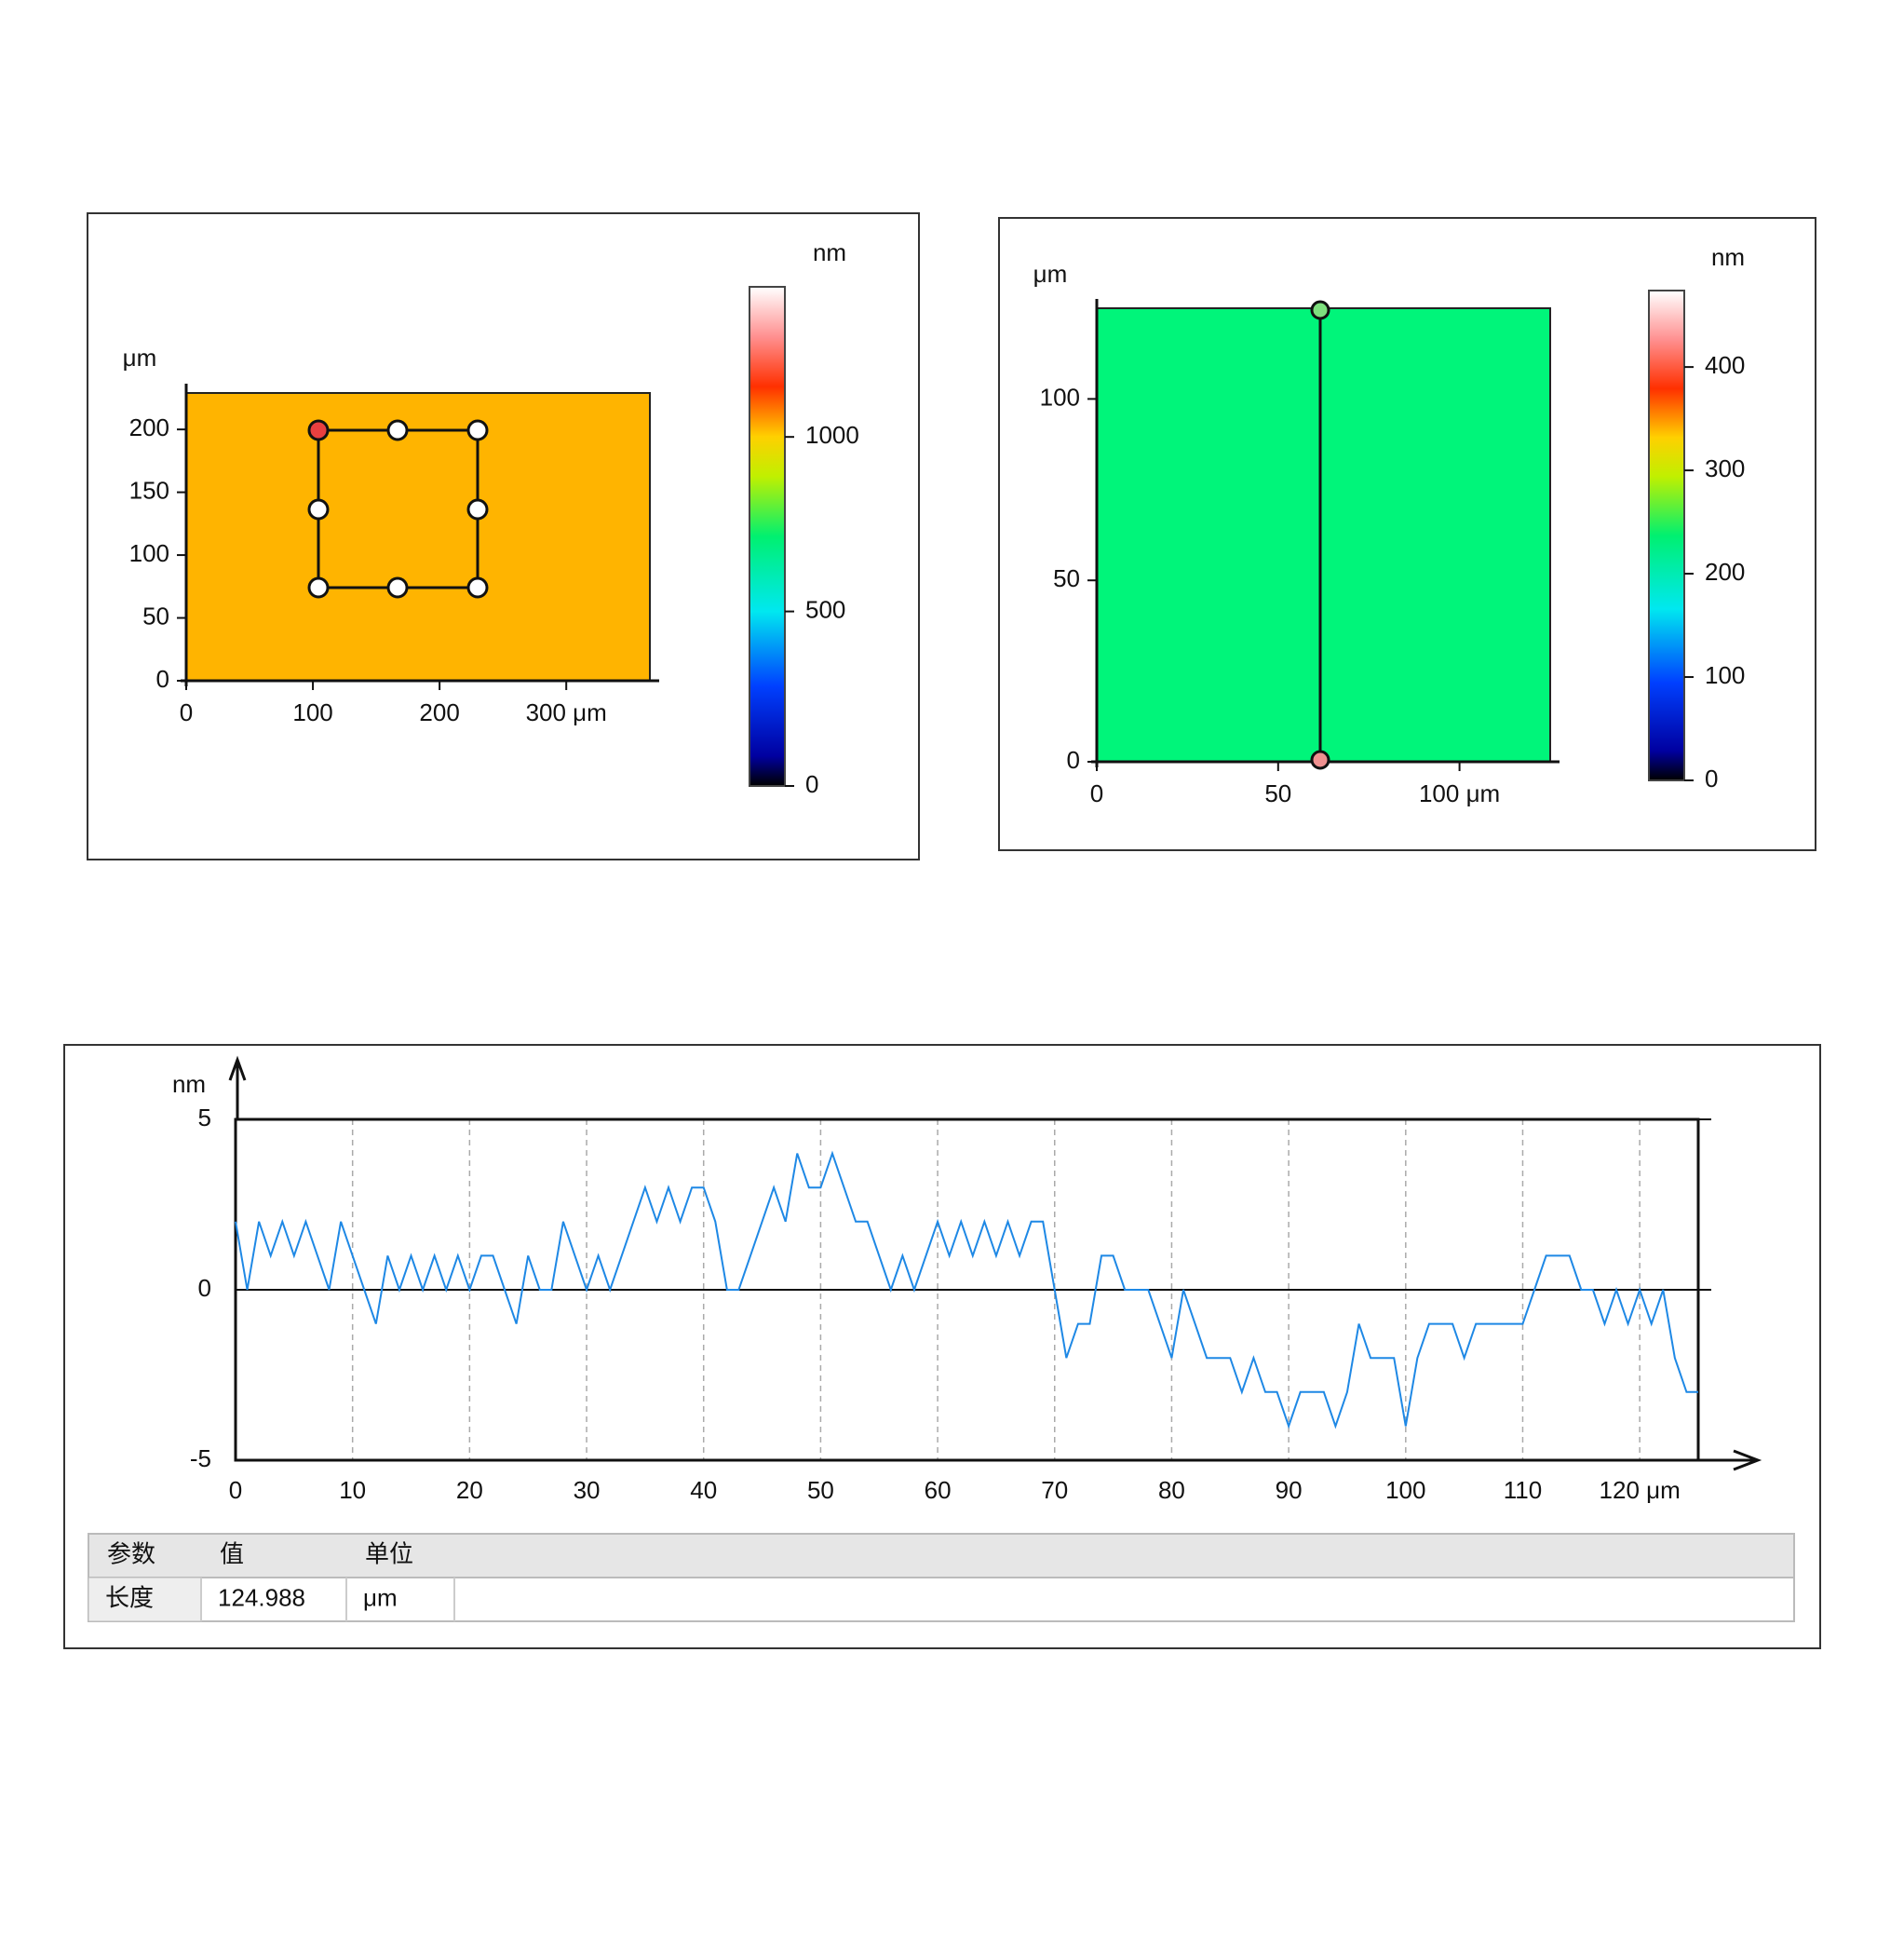 The image size is (1904, 1937). I want to click on x-tick-label: 300 μm, so click(566, 712).